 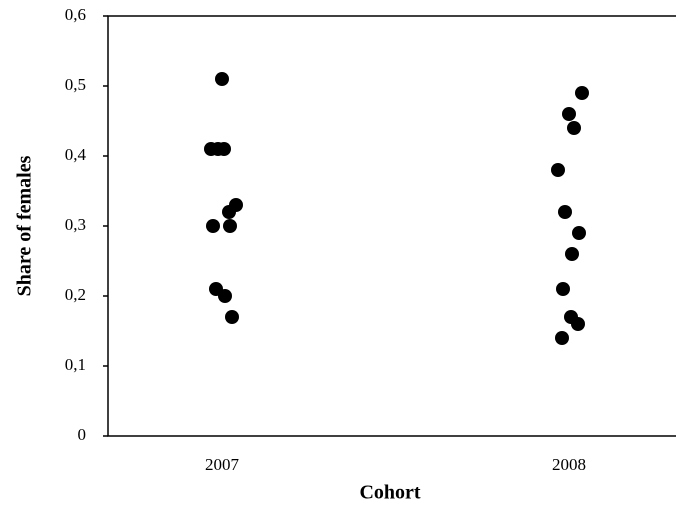 I want to click on y-tick-label: 0,6, so click(x=75, y=14).